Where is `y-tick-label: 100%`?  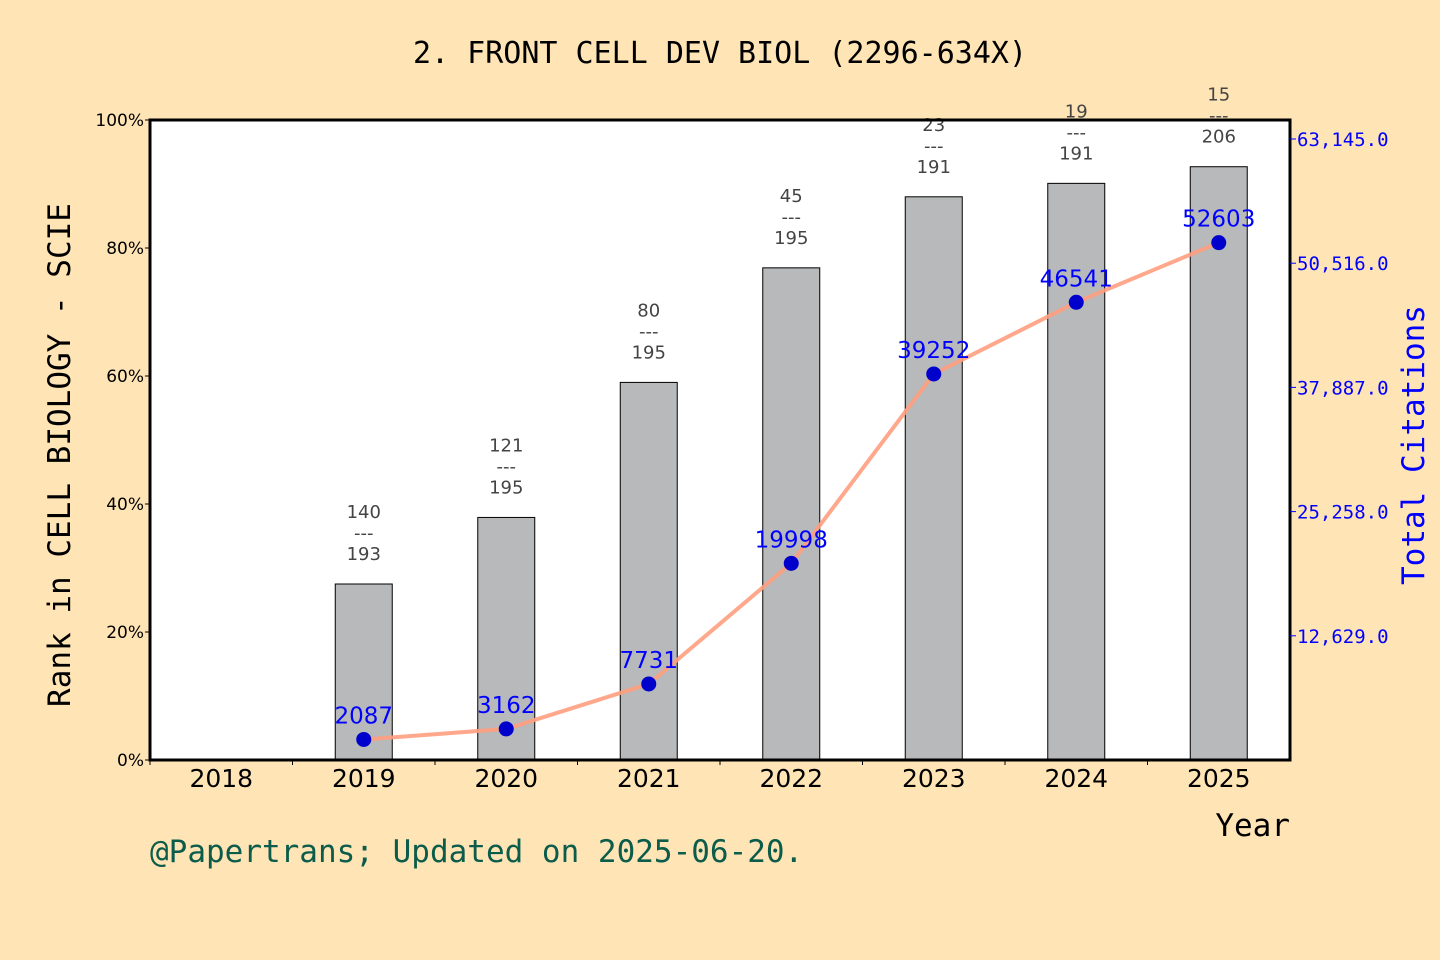 y-tick-label: 100% is located at coordinates (119, 121).